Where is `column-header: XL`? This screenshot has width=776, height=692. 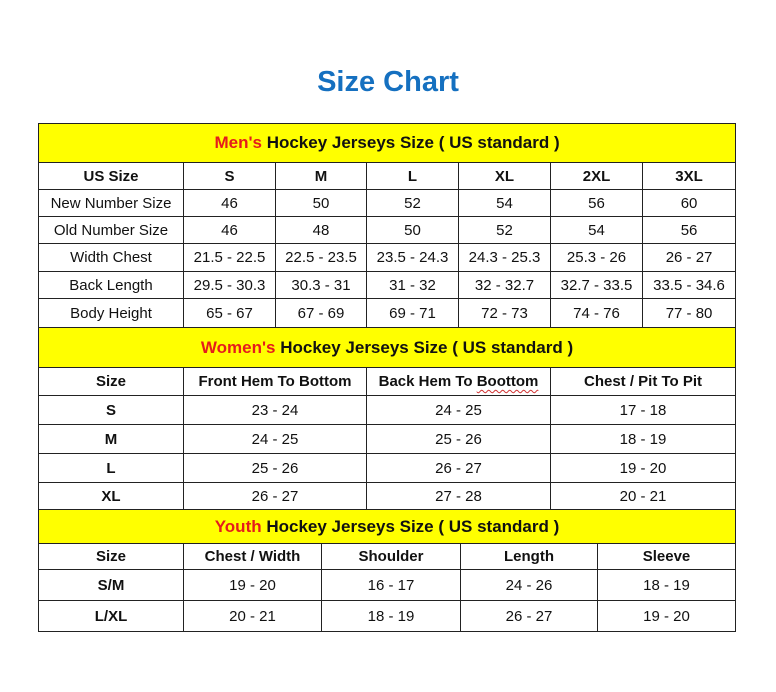 column-header: XL is located at coordinates (504, 176).